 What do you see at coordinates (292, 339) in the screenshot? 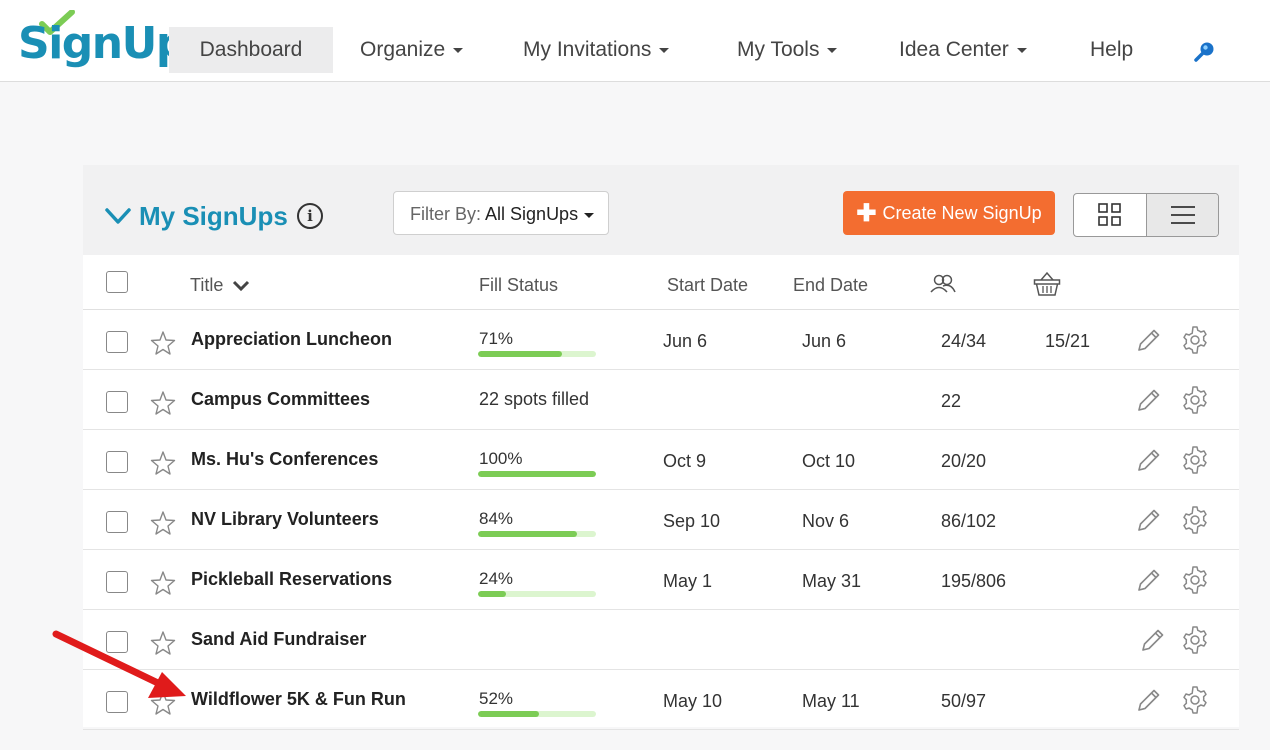
I see `signup-title: Appreciation Luncheon` at bounding box center [292, 339].